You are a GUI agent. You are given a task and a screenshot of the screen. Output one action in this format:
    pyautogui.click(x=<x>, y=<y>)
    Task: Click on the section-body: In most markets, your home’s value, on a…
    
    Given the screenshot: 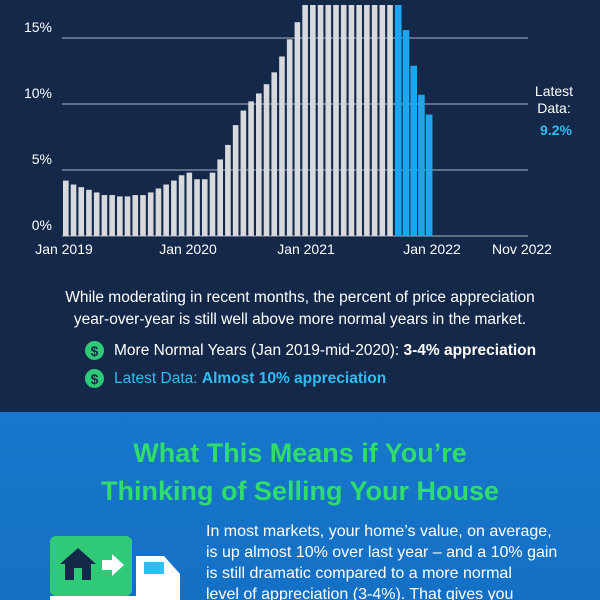 What is the action you would take?
    pyautogui.click(x=391, y=560)
    